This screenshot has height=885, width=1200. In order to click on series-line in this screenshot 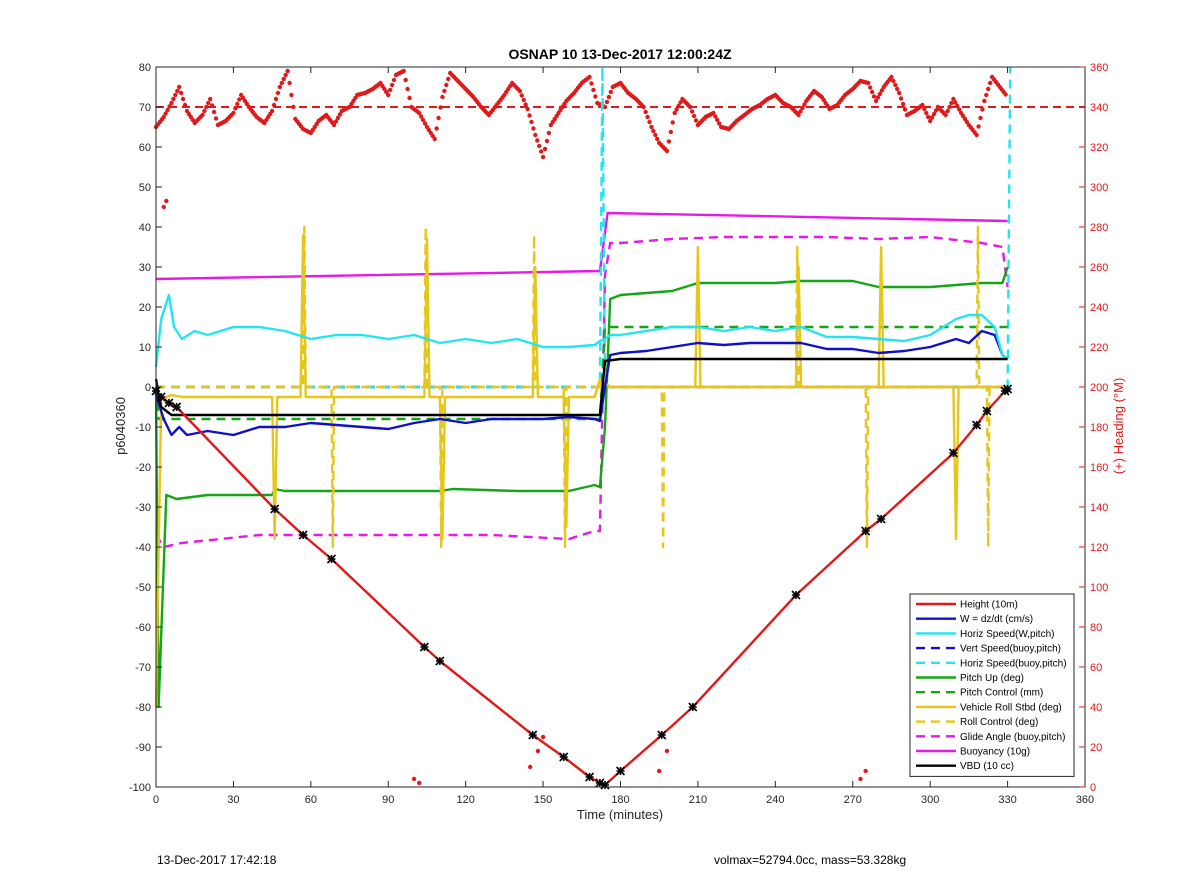, I will do `click(581, 383)`.